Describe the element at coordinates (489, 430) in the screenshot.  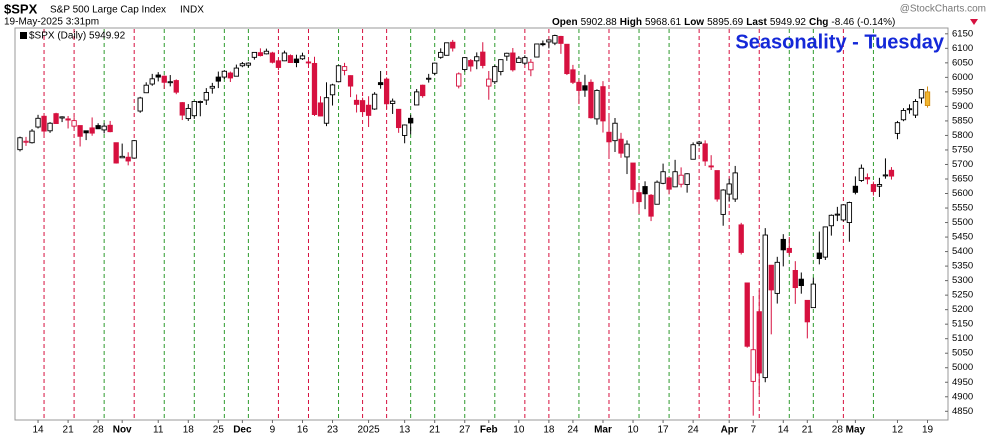
I see `x-tick-label: Feb` at that location.